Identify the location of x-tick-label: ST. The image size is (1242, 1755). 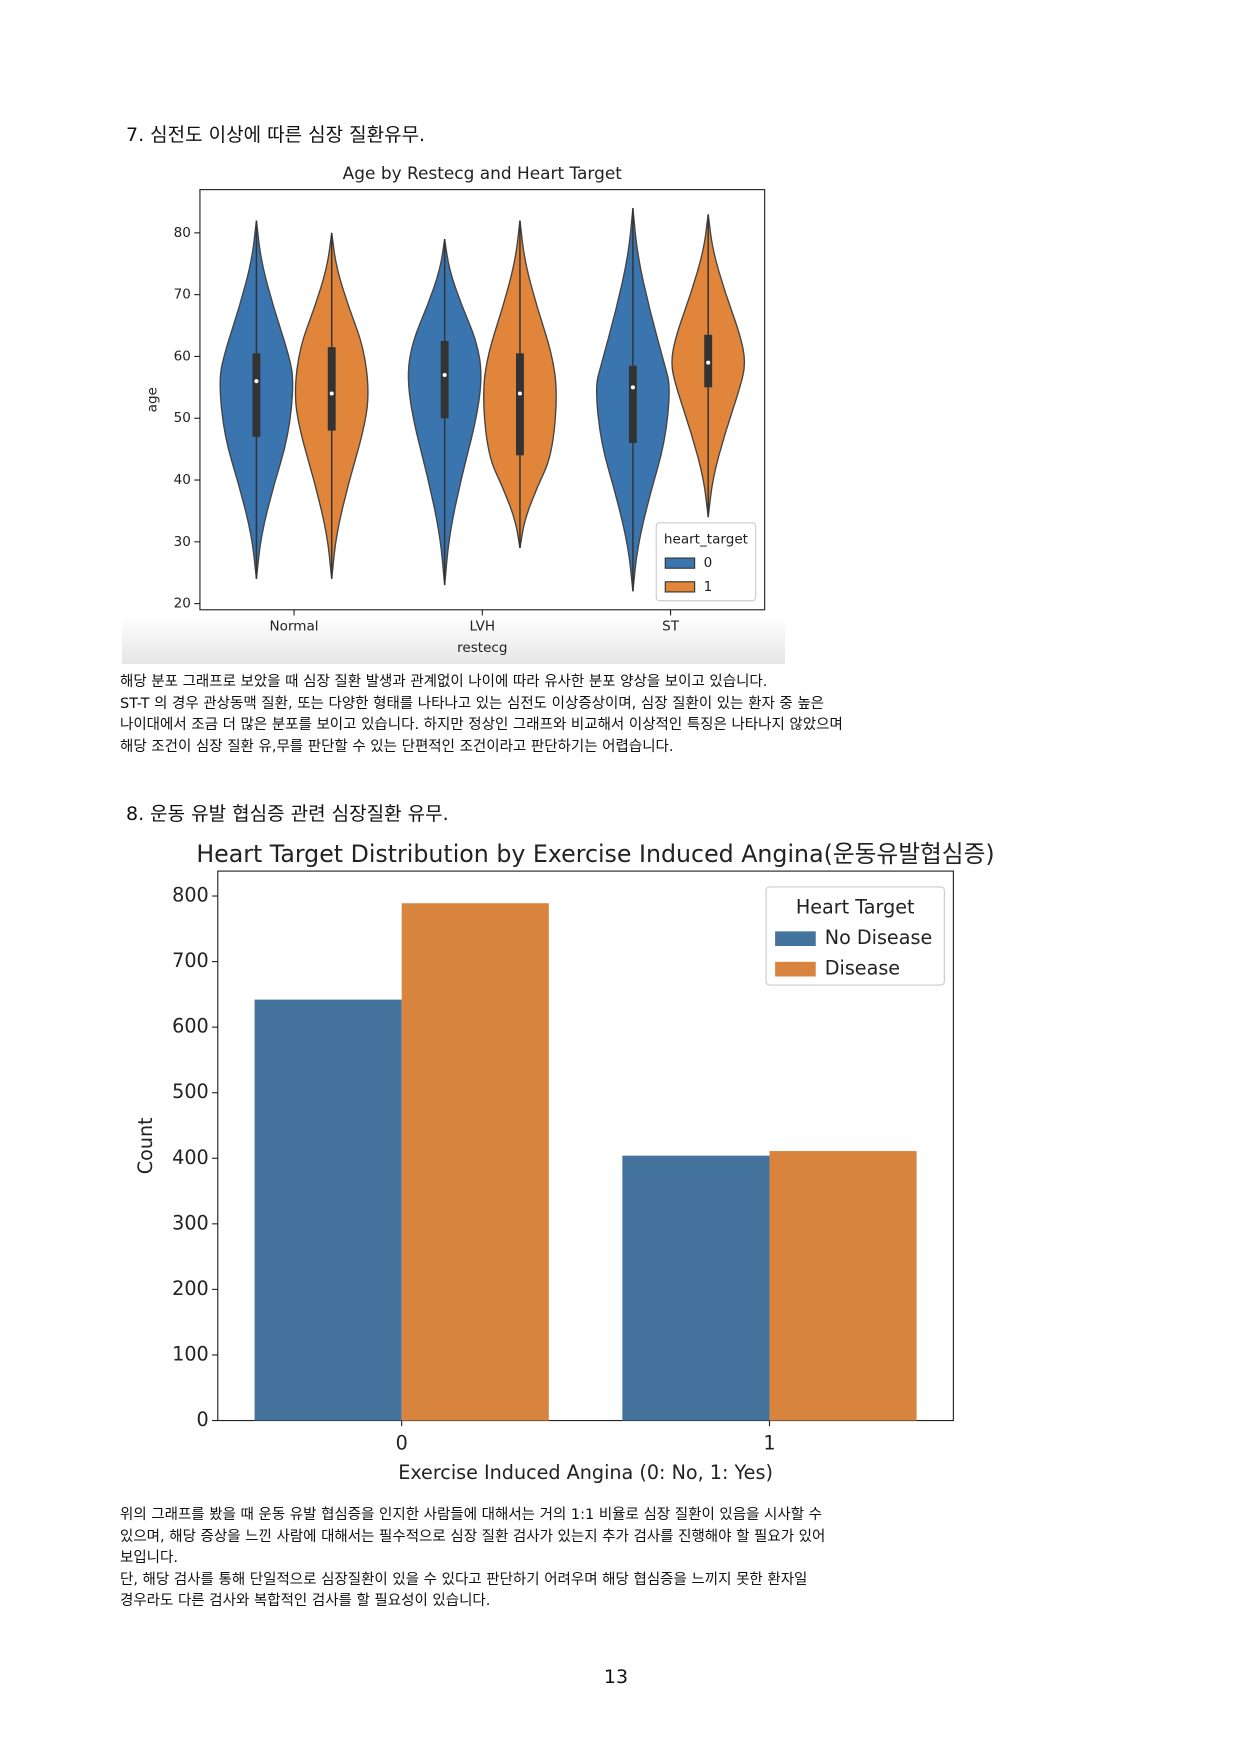
(671, 627).